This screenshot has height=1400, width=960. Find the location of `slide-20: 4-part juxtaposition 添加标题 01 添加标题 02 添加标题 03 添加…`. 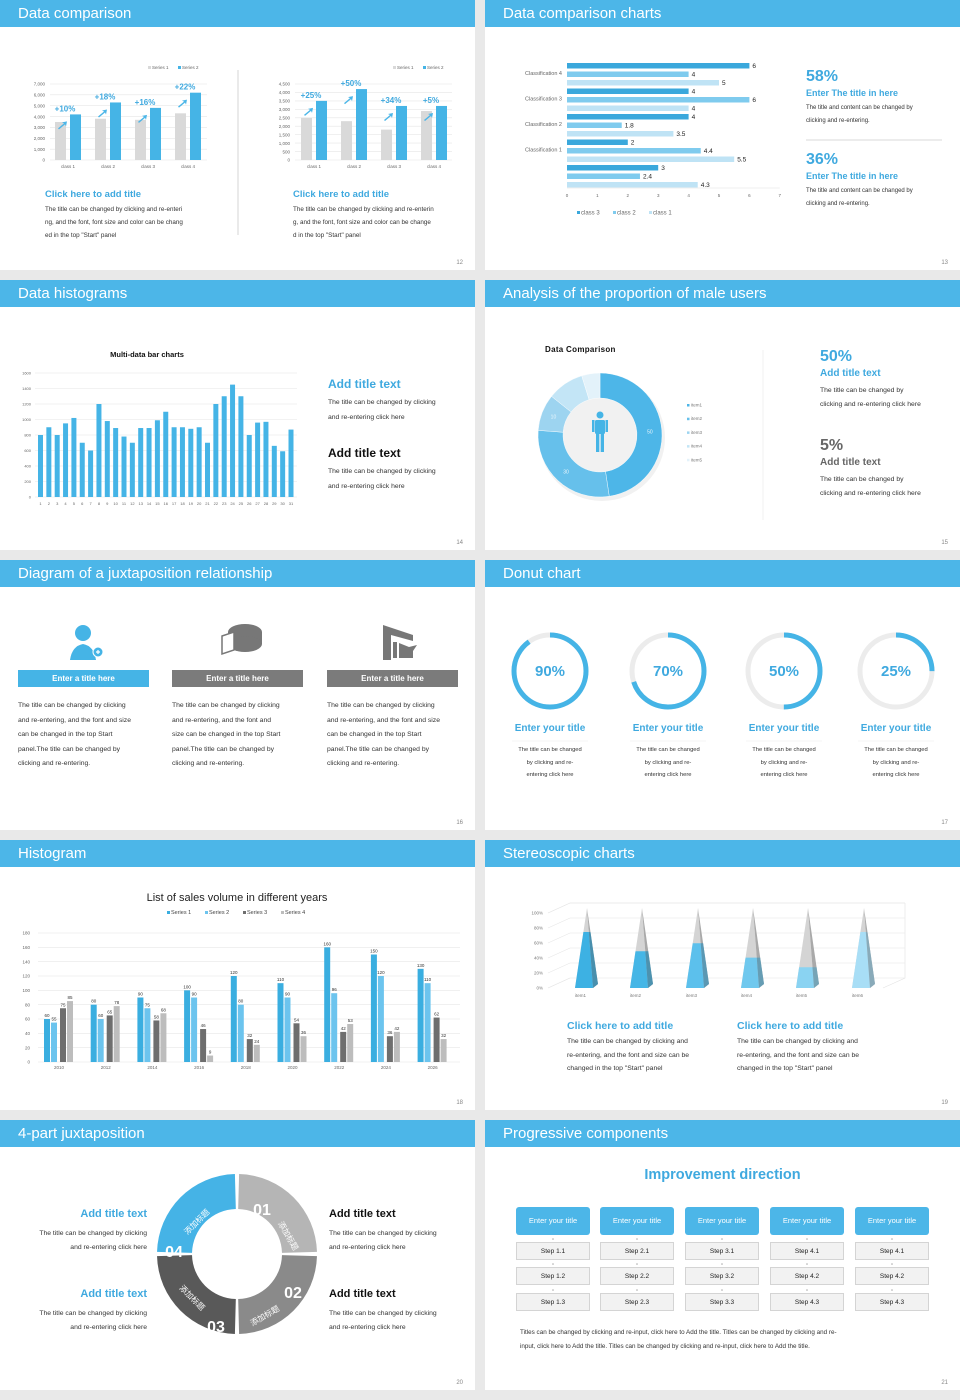

slide-20: 4-part juxtaposition 添加标题 01 添加标题 02 添加标题 03 添加… is located at coordinates (237, 1255).